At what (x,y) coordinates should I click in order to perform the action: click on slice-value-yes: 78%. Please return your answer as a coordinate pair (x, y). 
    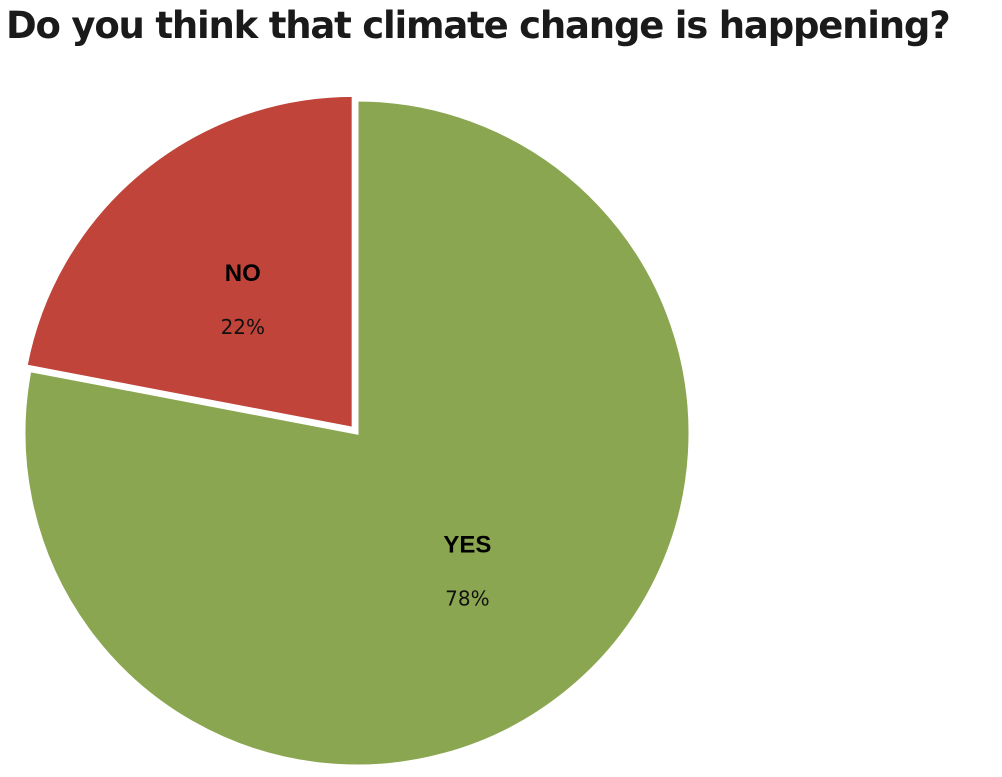
    Looking at the image, I should click on (467, 598).